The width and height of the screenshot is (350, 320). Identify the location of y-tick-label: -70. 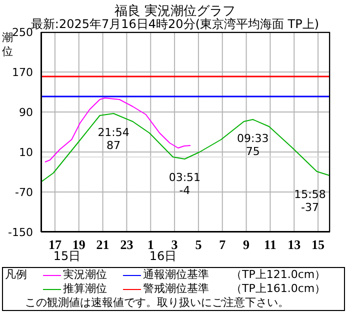
(24, 192).